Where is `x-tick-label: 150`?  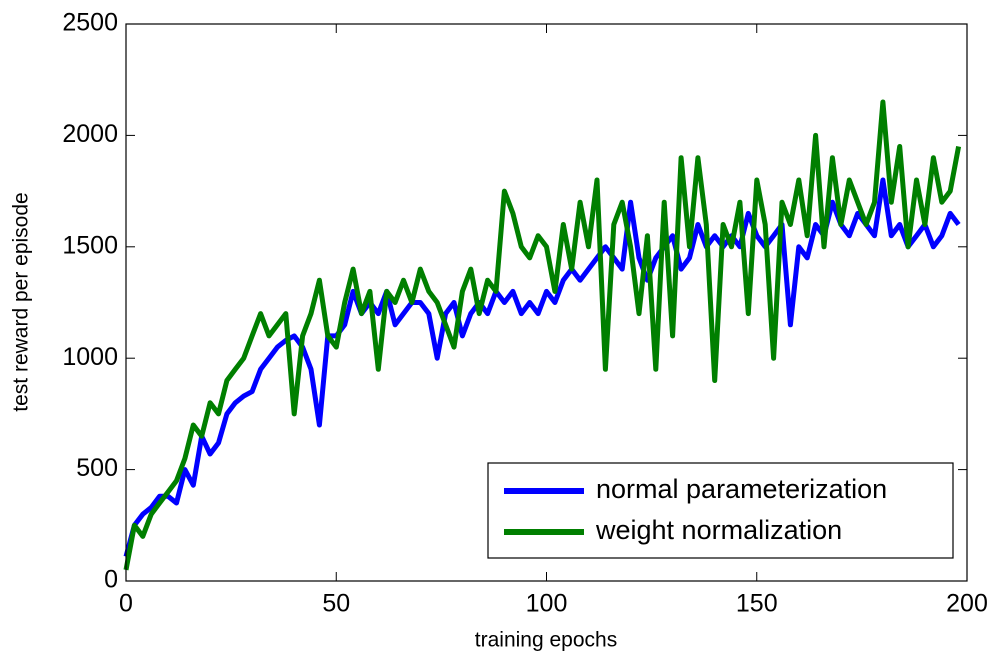
x-tick-label: 150 is located at coordinates (757, 604).